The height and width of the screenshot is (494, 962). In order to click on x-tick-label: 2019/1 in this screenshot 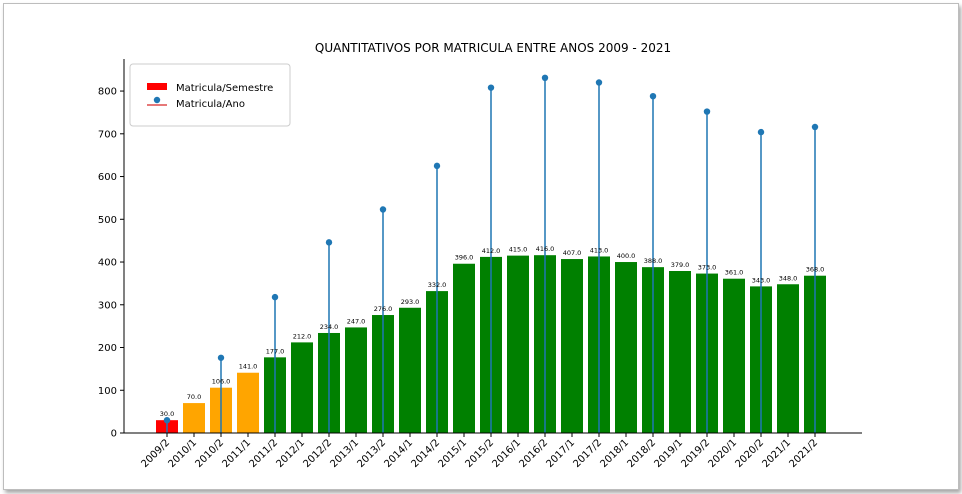, I will do `click(668, 453)`.